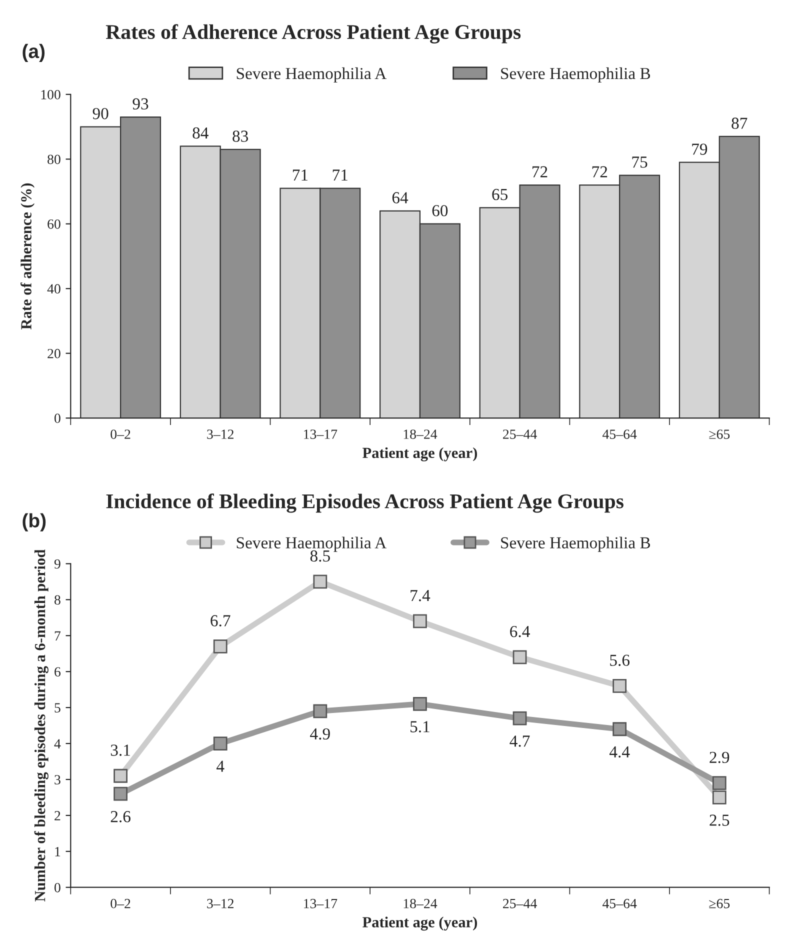 The image size is (785, 944). I want to click on y-tick-label: 20, so click(54, 353).